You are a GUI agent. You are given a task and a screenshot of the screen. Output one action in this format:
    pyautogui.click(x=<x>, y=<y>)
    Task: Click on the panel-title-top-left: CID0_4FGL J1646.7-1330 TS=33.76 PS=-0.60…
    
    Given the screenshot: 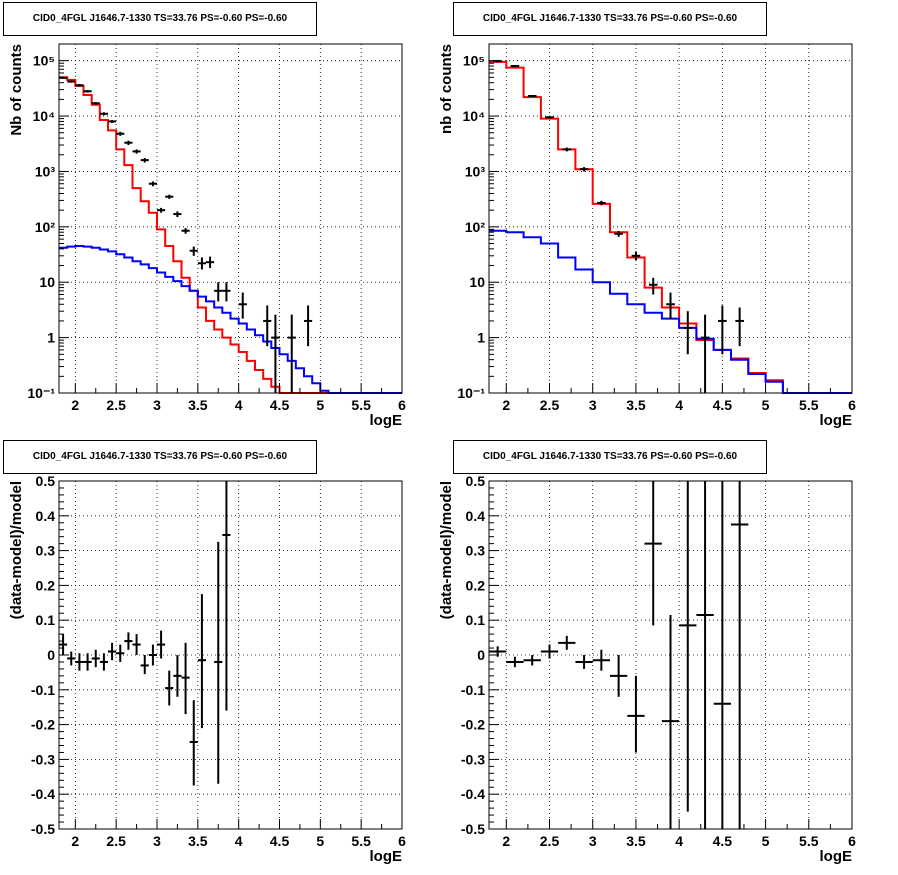 What is the action you would take?
    pyautogui.click(x=160, y=19)
    